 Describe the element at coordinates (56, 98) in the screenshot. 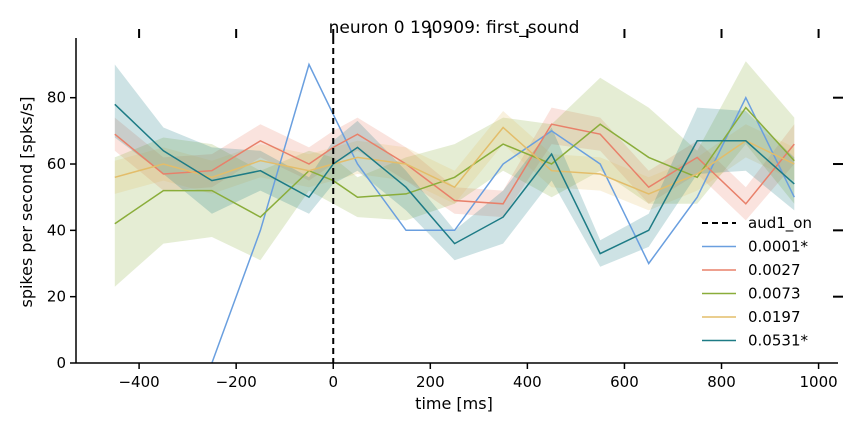

I see `y-tick-label-4: 80` at that location.